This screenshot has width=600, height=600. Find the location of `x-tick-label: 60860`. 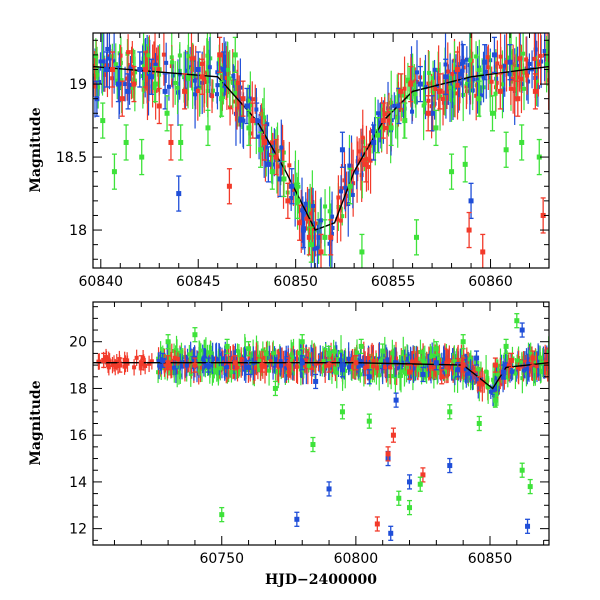

x-tick-label: 60860 is located at coordinates (490, 282).